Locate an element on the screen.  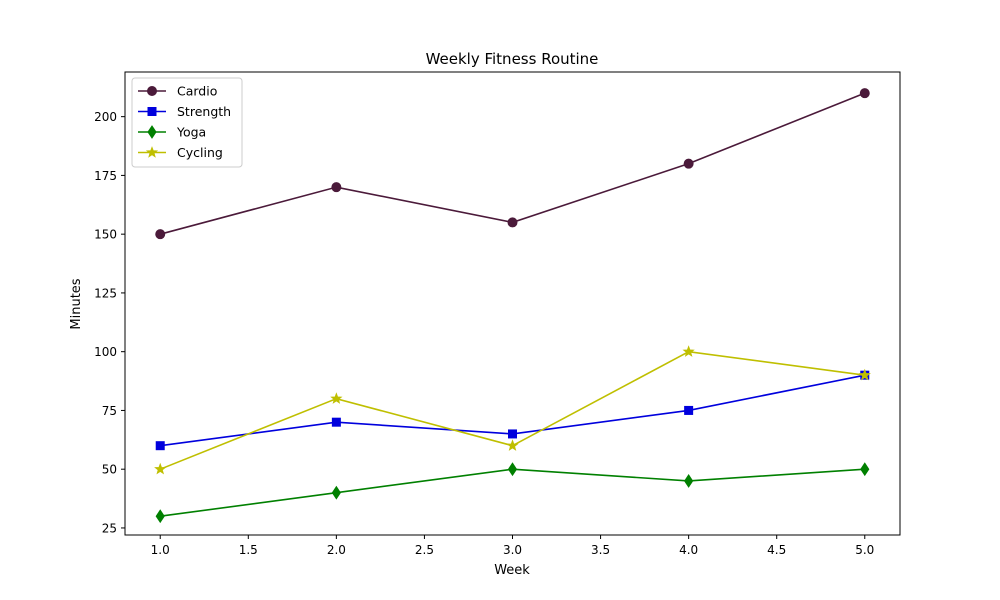
legend-label: Yoga is located at coordinates (191, 132).